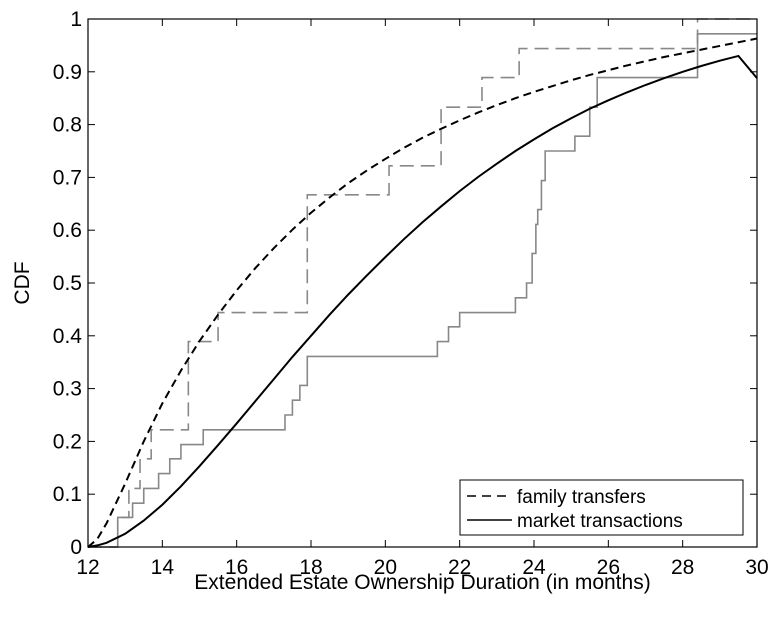 The width and height of the screenshot is (775, 618). I want to click on y-tick-label-7: 0.7, so click(67, 177).